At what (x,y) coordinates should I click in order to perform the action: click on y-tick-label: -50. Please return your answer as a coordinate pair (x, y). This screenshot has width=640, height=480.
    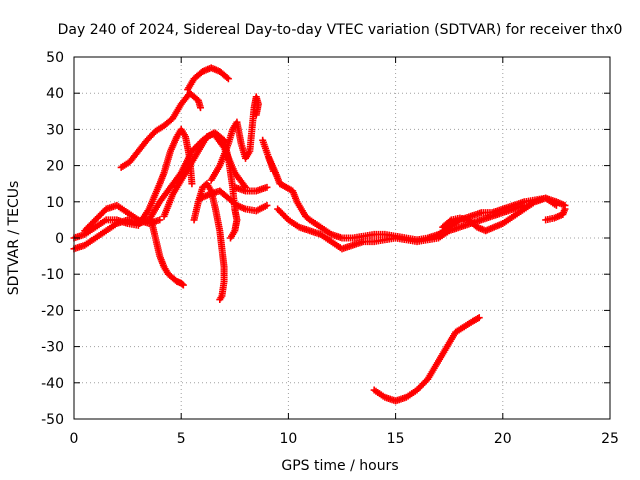
    Looking at the image, I should click on (52, 420).